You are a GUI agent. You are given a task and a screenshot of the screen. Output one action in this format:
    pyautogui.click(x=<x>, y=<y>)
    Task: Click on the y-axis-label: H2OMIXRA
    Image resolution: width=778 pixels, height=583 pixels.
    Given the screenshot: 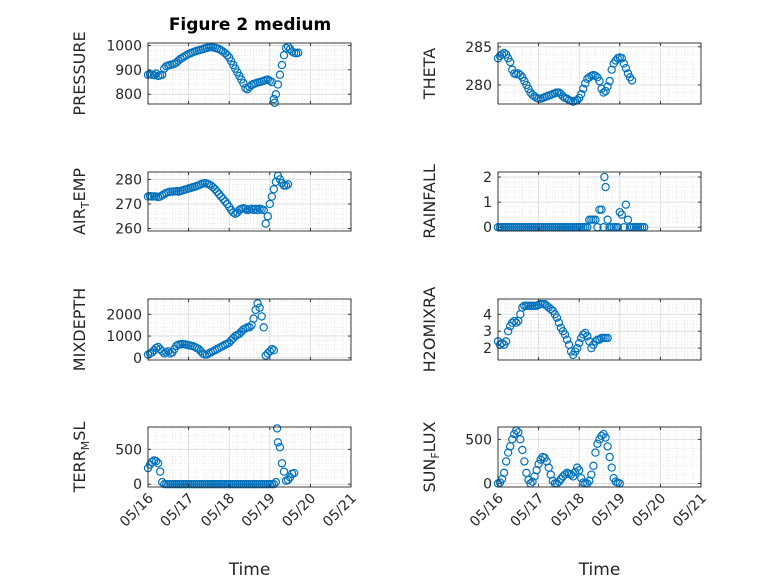 What is the action you would take?
    pyautogui.click(x=429, y=330)
    